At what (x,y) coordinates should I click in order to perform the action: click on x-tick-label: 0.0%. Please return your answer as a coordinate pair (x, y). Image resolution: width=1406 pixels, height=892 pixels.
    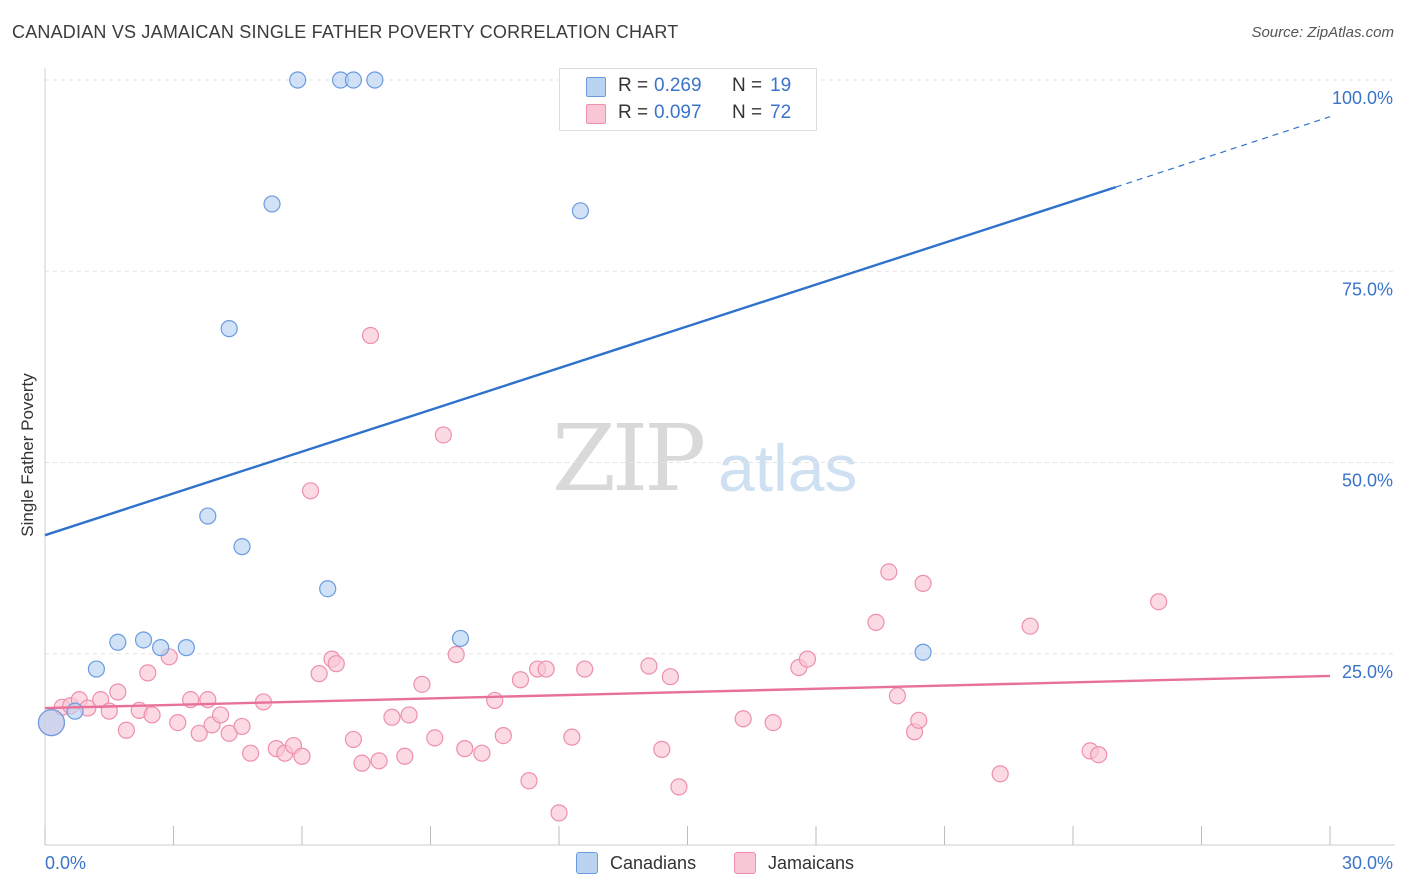
    Looking at the image, I should click on (65, 863).